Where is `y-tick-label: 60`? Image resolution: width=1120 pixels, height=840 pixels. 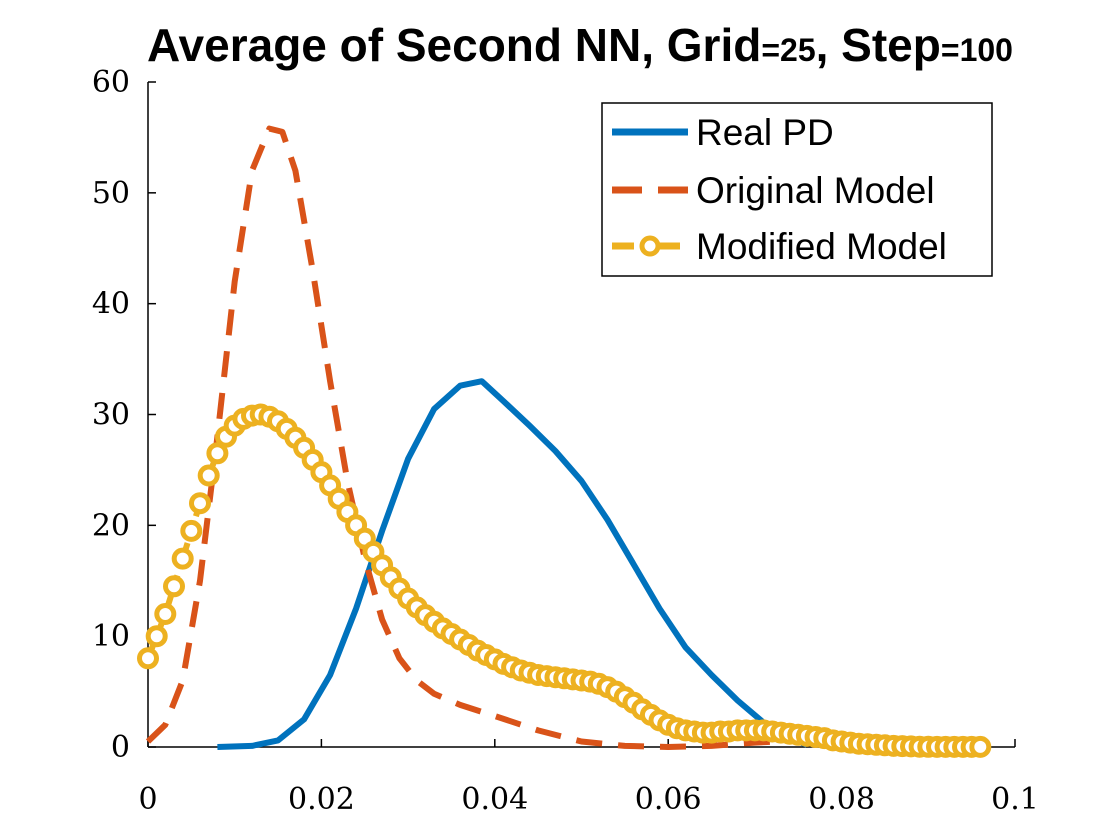
y-tick-label: 60 is located at coordinates (111, 82).